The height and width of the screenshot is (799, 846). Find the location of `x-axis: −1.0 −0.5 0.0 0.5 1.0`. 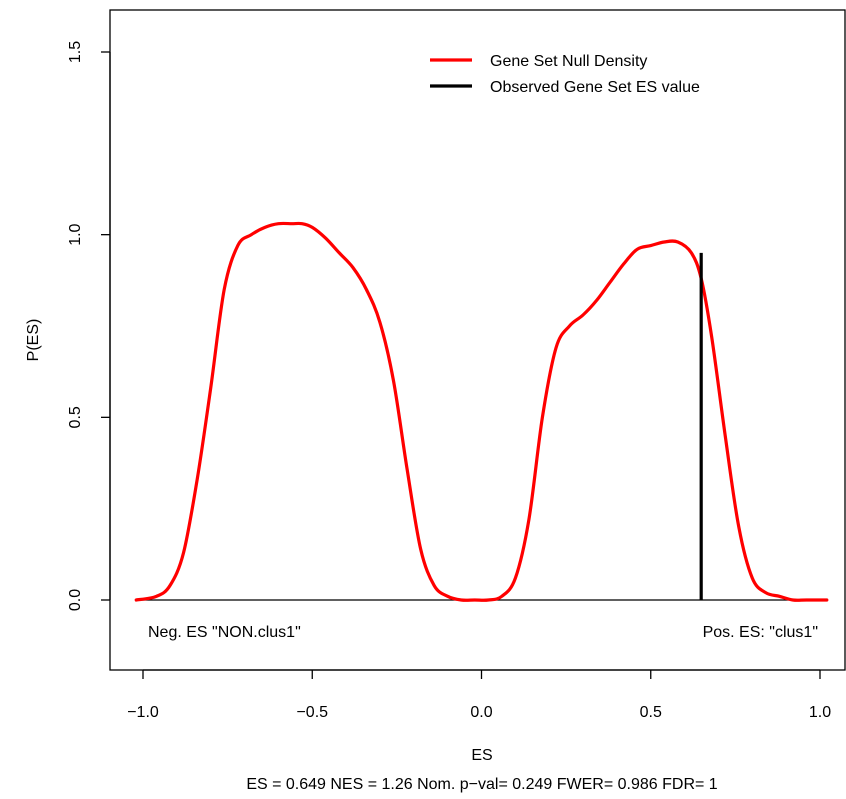

x-axis: −1.0 −0.5 0.0 0.5 1.0 is located at coordinates (479, 695).